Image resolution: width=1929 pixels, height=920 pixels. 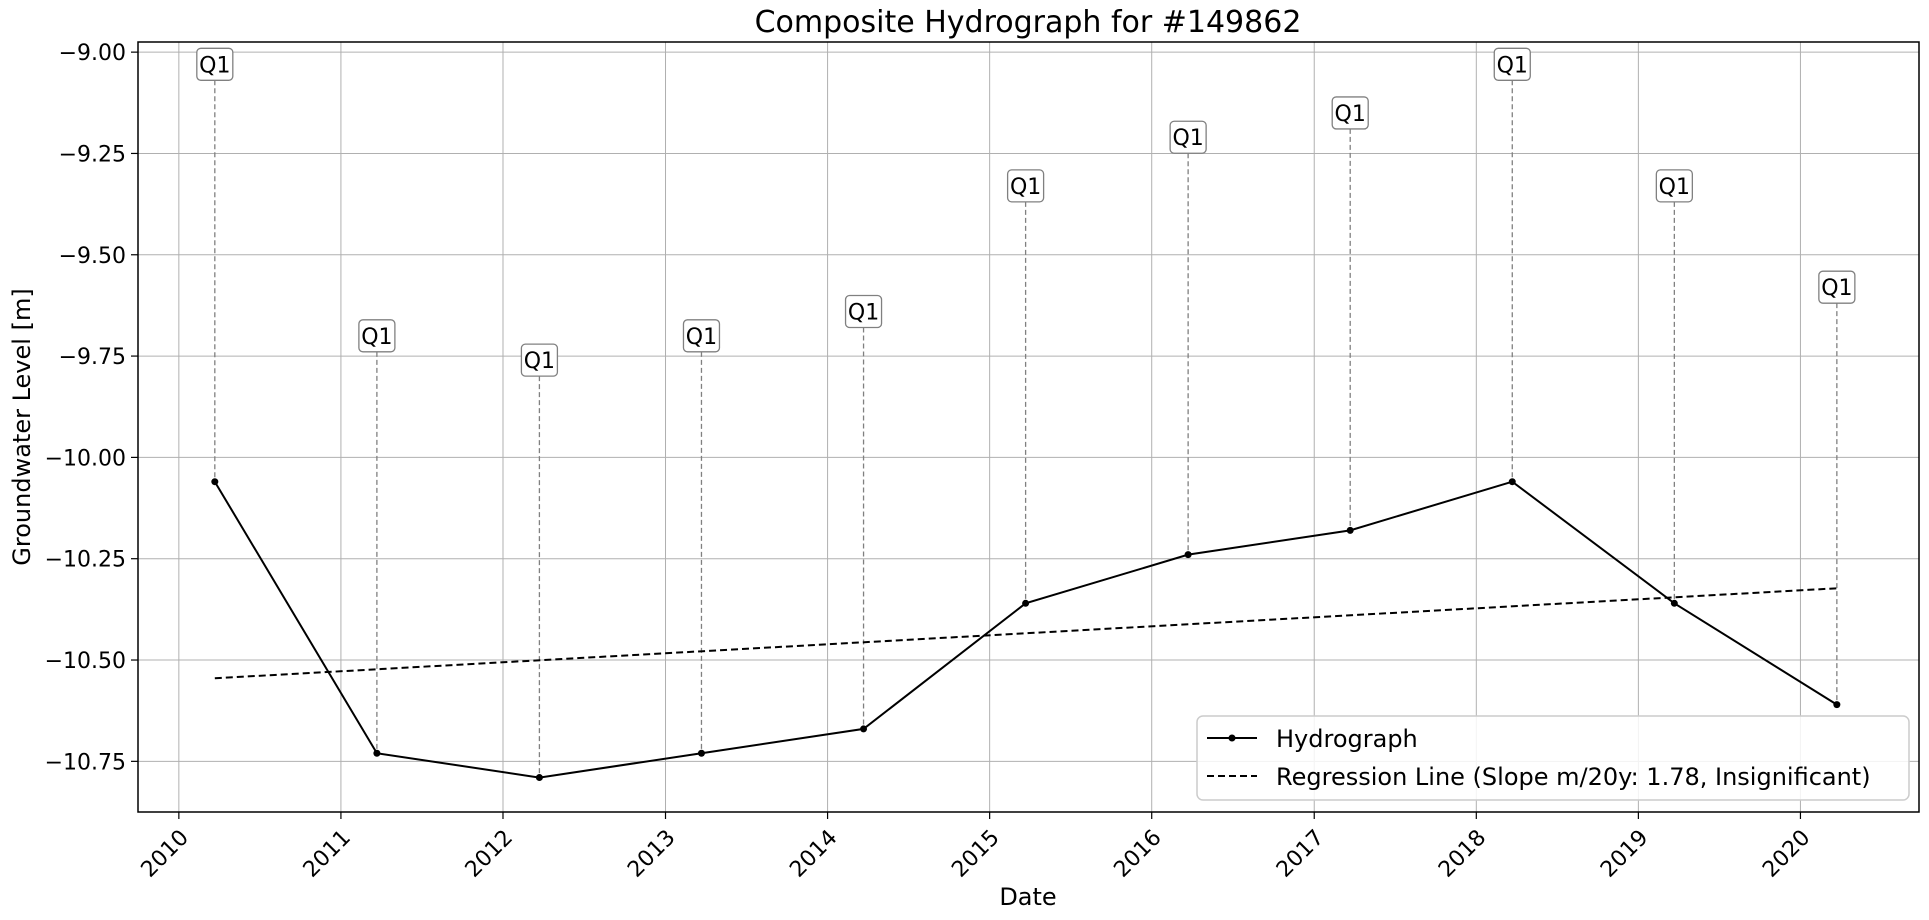 I want to click on y-tick-label: −9.75, so click(x=92, y=357).